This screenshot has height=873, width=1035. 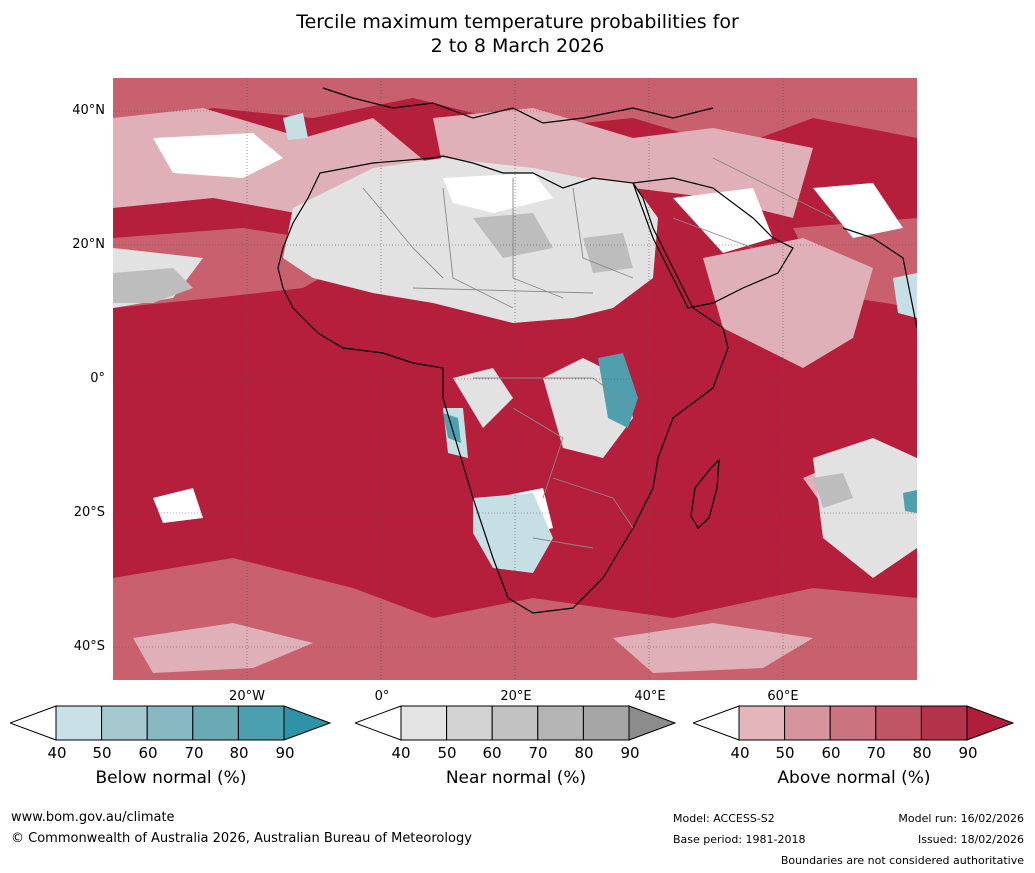 What do you see at coordinates (194, 753) in the screenshot?
I see `below-tick-70: 70` at bounding box center [194, 753].